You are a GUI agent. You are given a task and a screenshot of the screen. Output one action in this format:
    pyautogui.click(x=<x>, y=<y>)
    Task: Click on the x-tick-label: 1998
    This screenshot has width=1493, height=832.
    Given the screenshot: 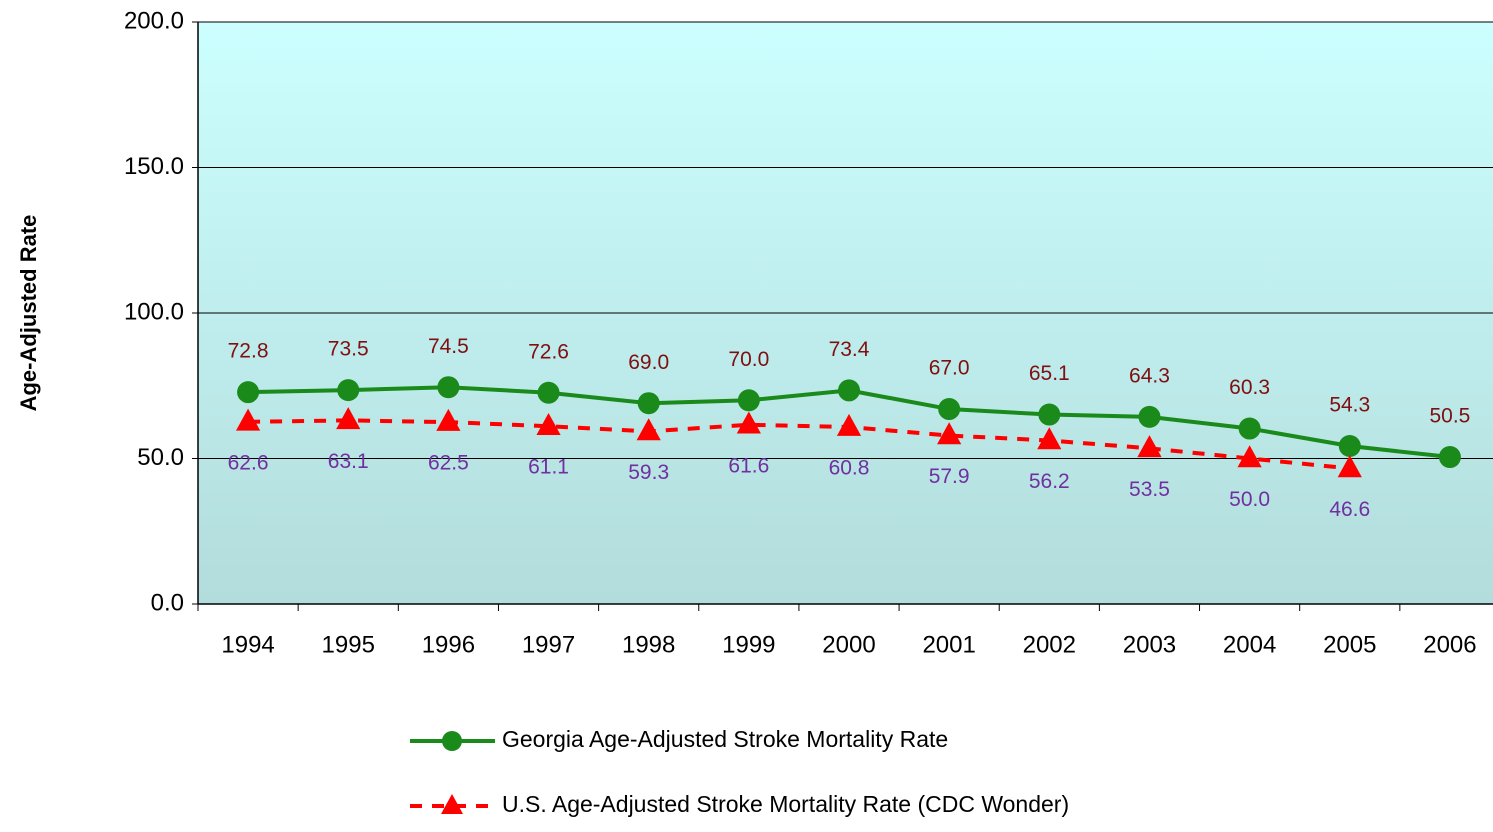 What is the action you would take?
    pyautogui.click(x=648, y=644)
    